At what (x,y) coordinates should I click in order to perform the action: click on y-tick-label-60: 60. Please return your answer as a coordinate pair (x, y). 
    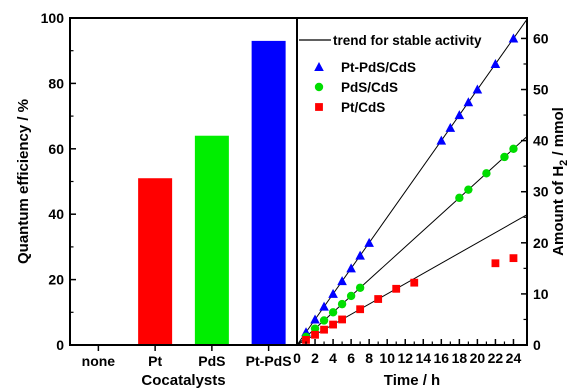
    Looking at the image, I should click on (56, 149).